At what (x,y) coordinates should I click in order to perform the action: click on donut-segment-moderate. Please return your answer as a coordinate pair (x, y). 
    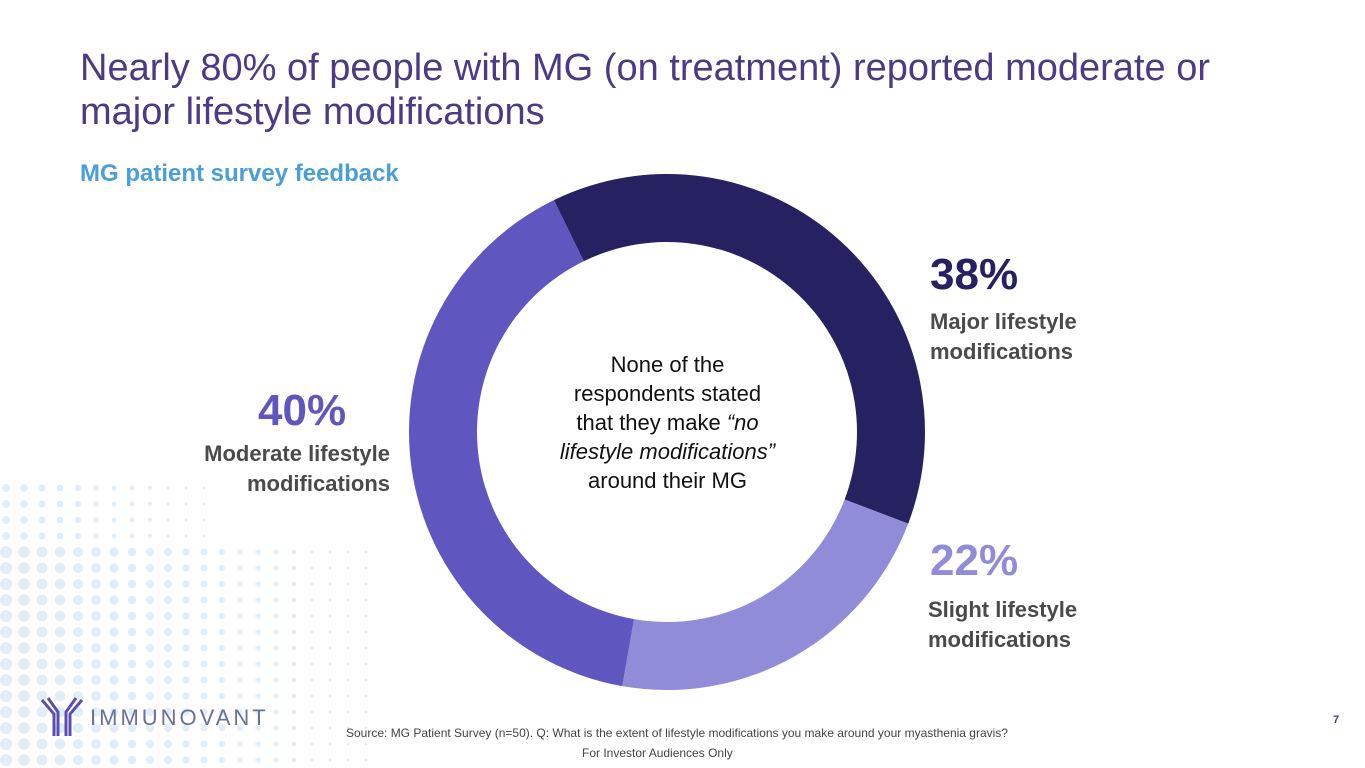
    Looking at the image, I should click on (522, 443).